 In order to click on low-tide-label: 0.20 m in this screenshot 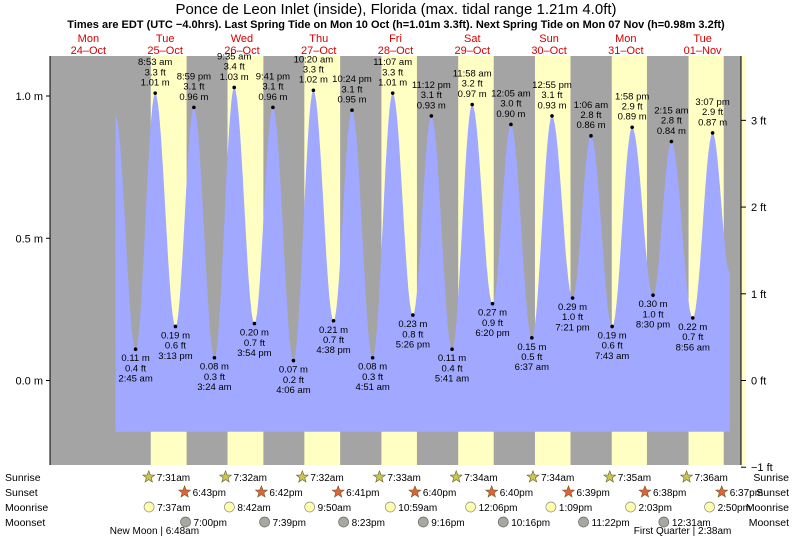, I will do `click(254, 333)`.